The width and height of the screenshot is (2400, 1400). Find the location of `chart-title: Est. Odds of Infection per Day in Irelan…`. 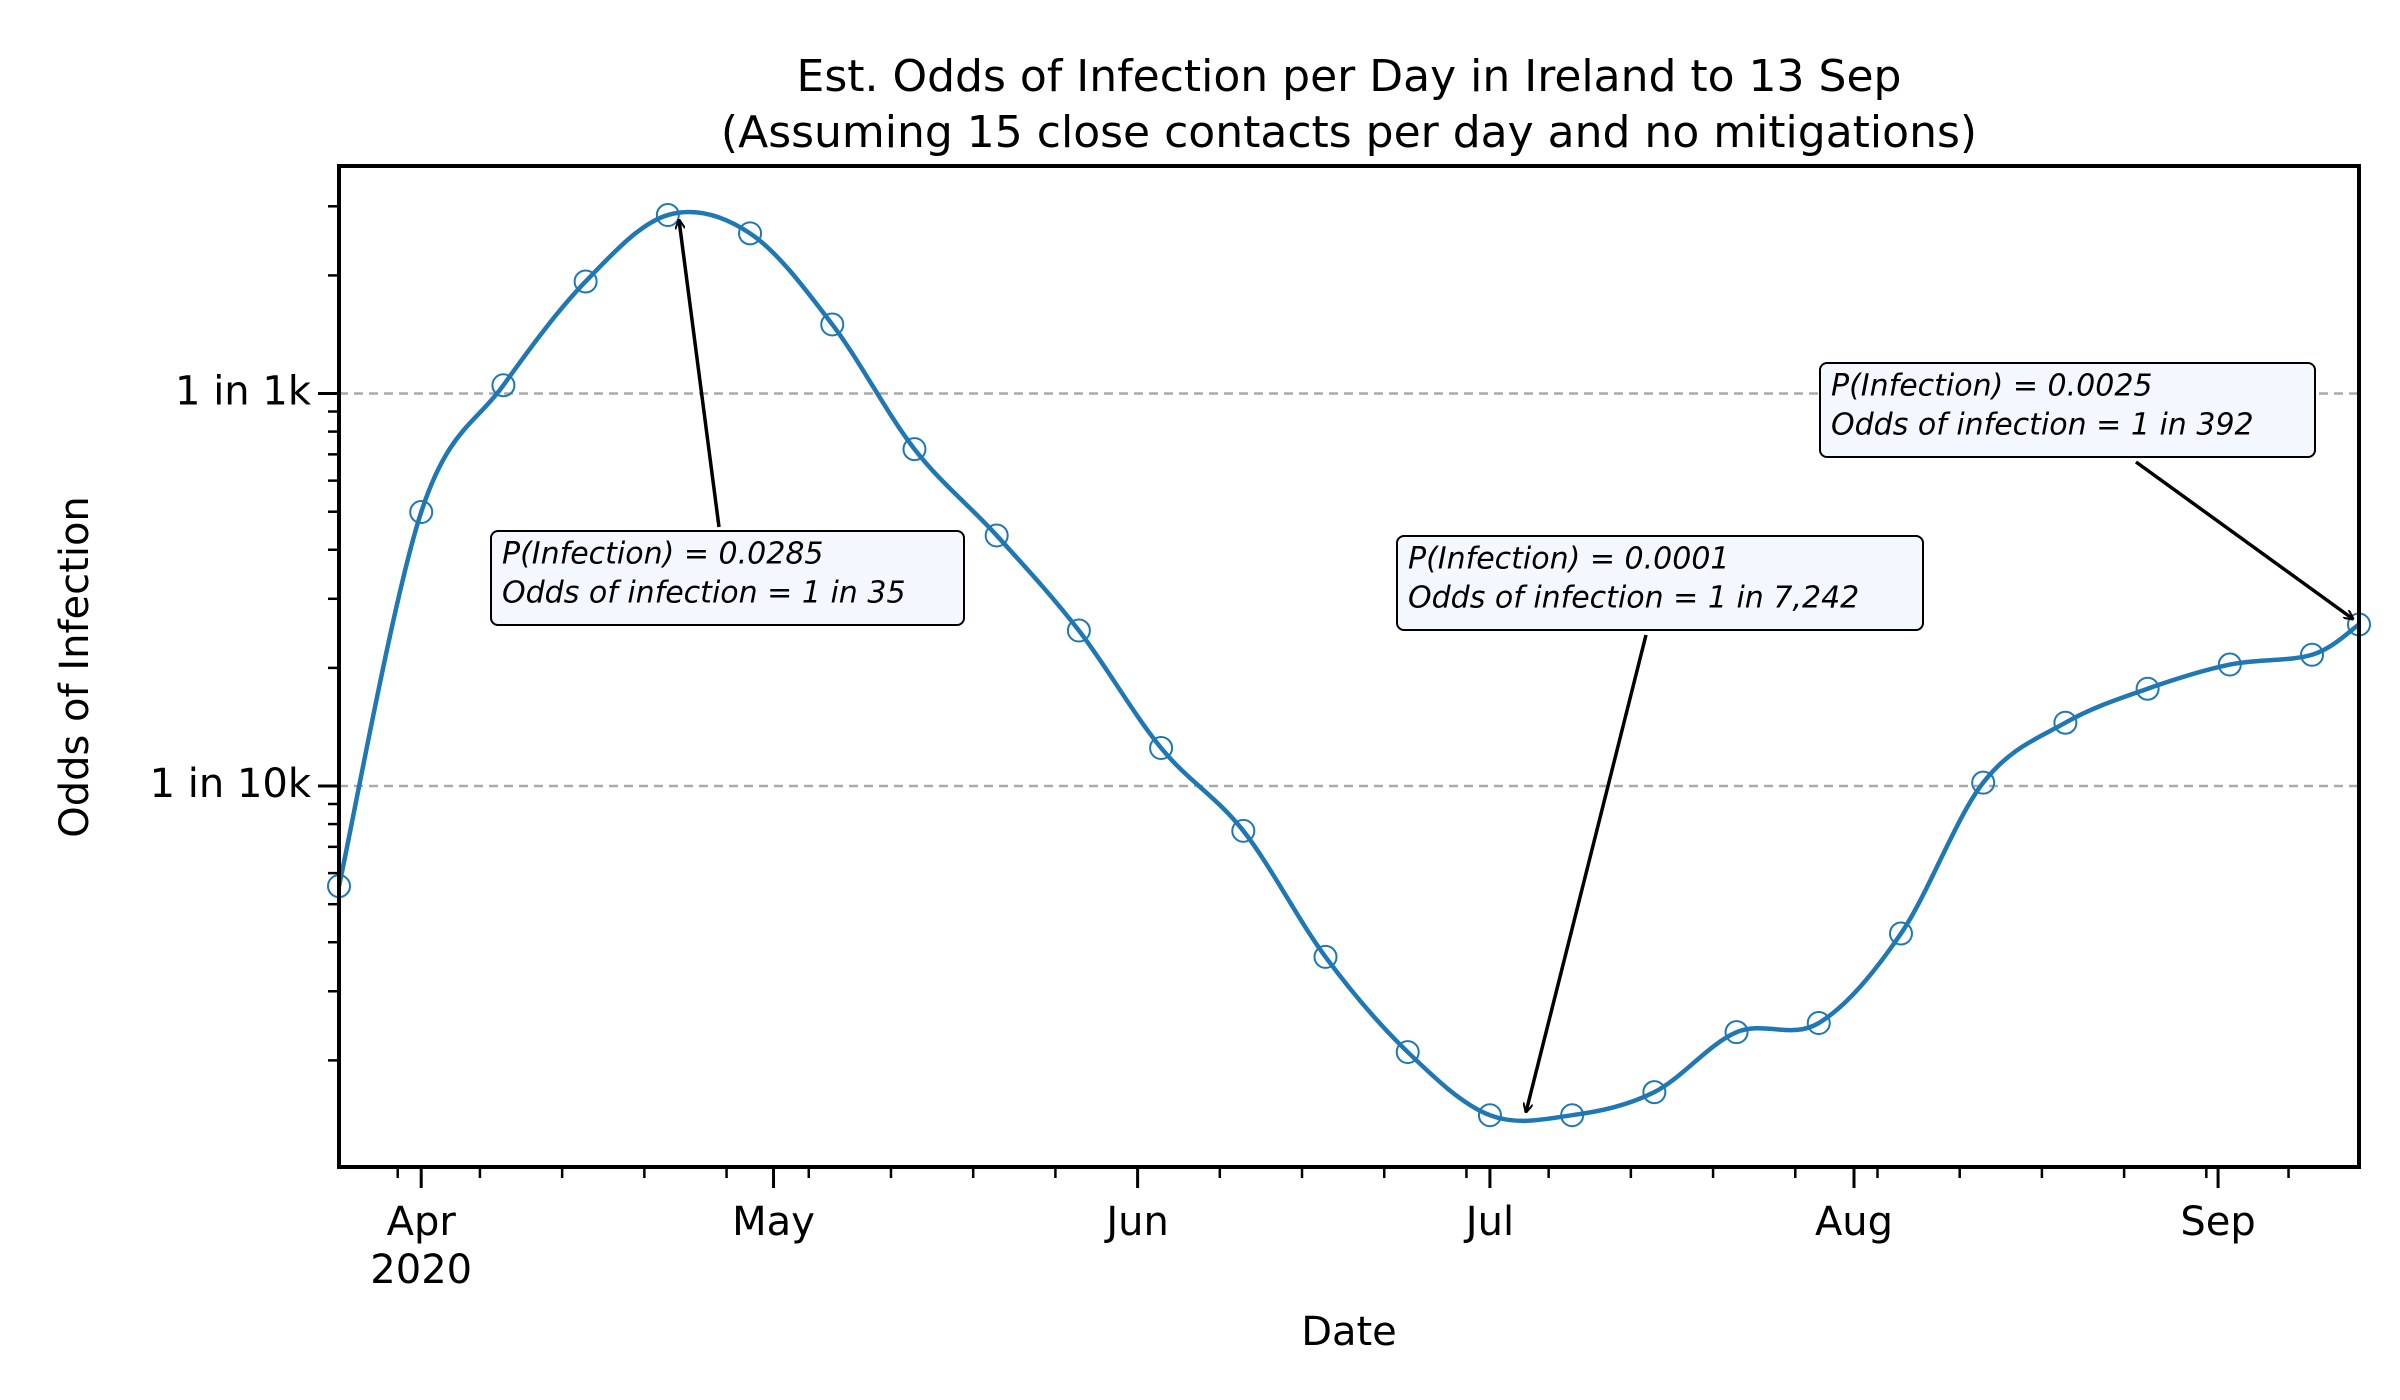

chart-title: Est. Odds of Infection per Day in Irelan… is located at coordinates (1349, 76).